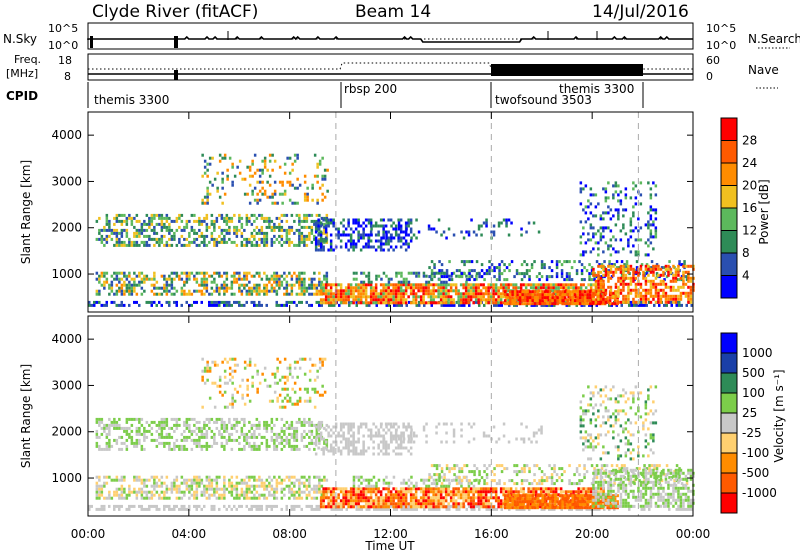 The width and height of the screenshot is (800, 554). What do you see at coordinates (763, 70) in the screenshot?
I see `nave-label: Nave` at bounding box center [763, 70].